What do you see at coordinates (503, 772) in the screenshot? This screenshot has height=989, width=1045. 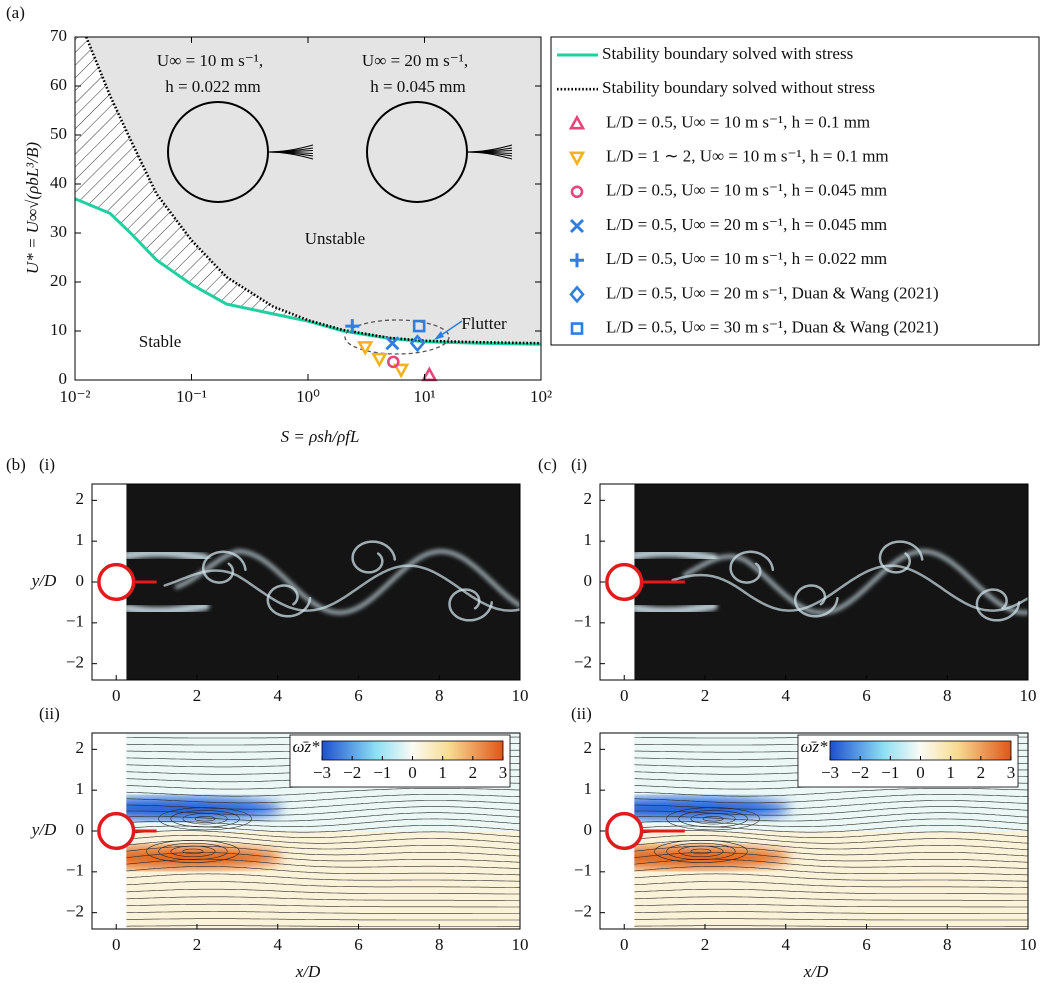 I see `colorbar-tick-label: 3` at bounding box center [503, 772].